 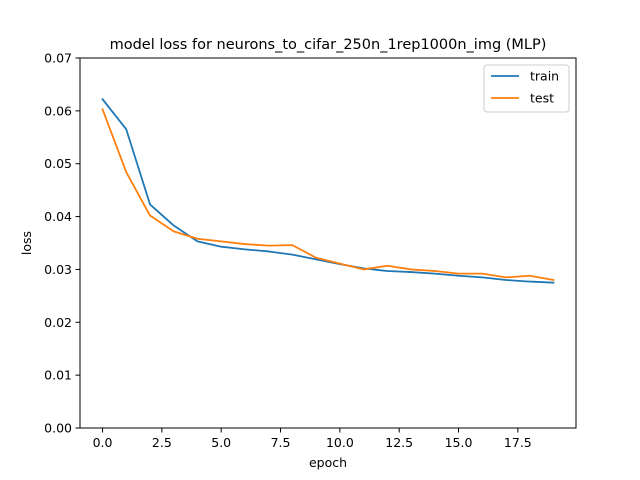 I want to click on legend-label-train: train, so click(x=544, y=76).